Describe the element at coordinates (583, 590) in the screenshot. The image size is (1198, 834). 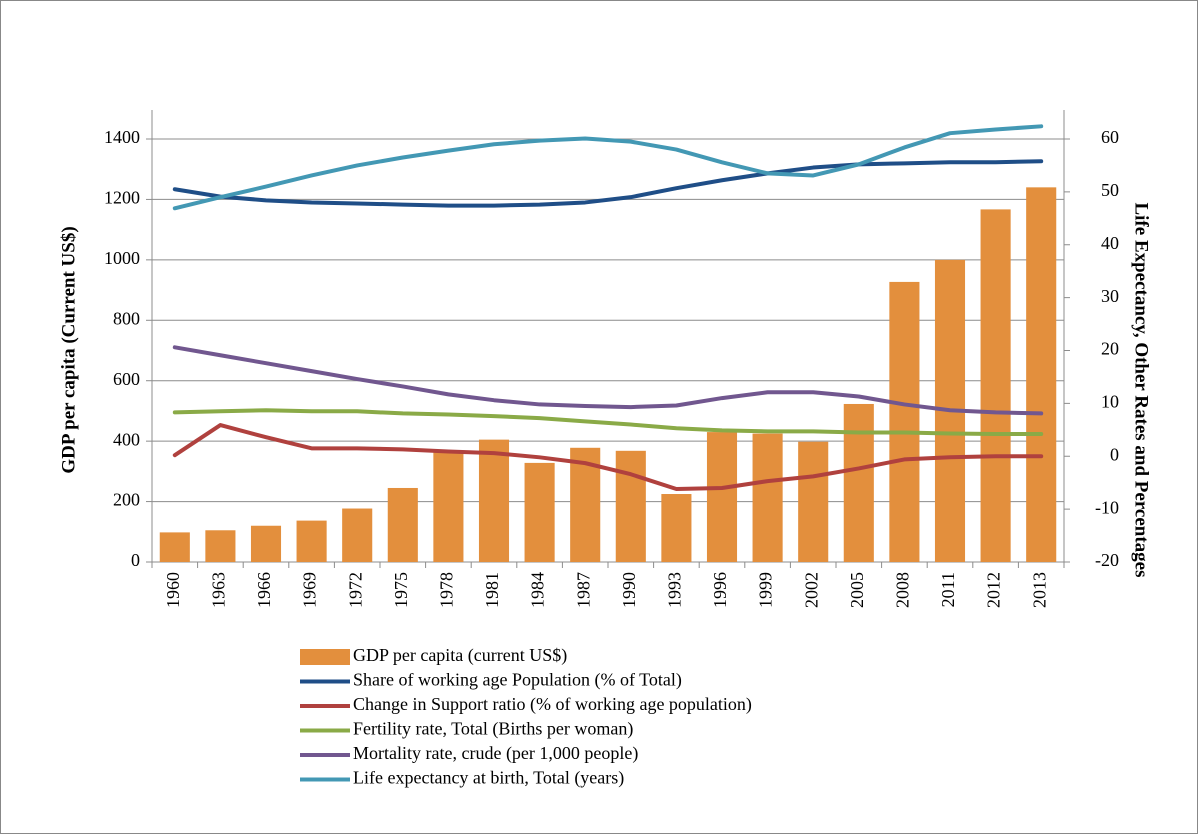
I see `x-tick-label: 1987` at that location.